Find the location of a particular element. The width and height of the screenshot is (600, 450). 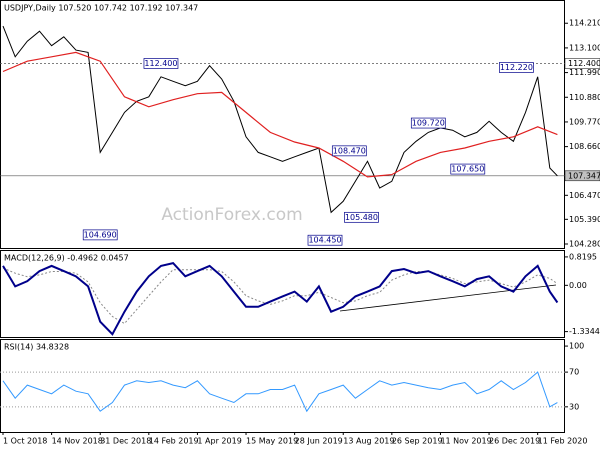

y-tick-label: 105.390 is located at coordinates (584, 219).